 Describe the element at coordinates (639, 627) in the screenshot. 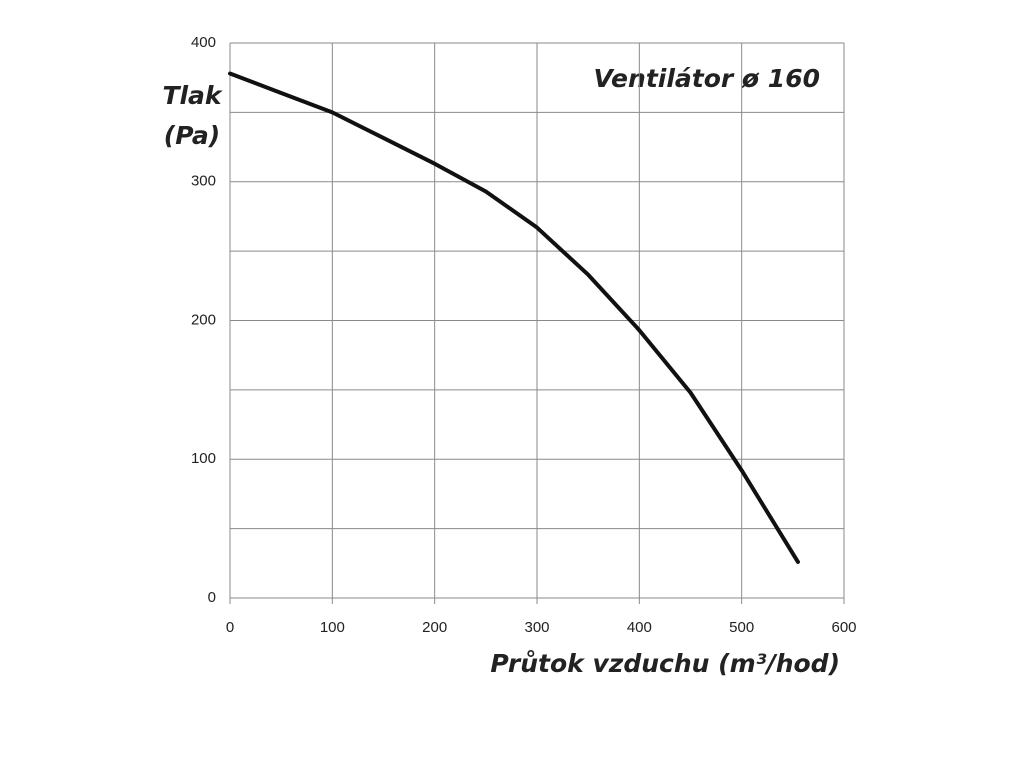

I see `x-tick-label: 400` at that location.